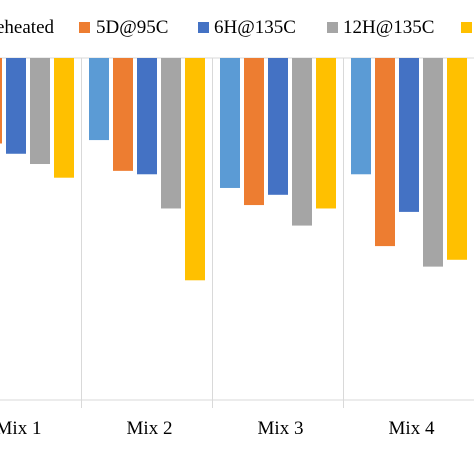 The image size is (474, 474). What do you see at coordinates (255, 27) in the screenshot?
I see `legend-label-6h-135c: 6H@135C` at bounding box center [255, 27].